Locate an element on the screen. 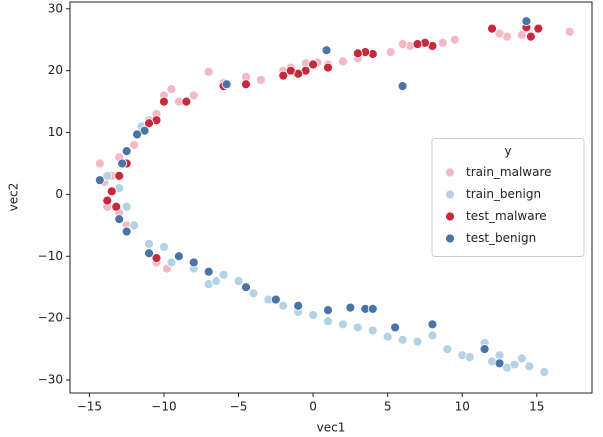 This screenshot has width=603, height=437. legend-label: test_benign is located at coordinates (501, 238).